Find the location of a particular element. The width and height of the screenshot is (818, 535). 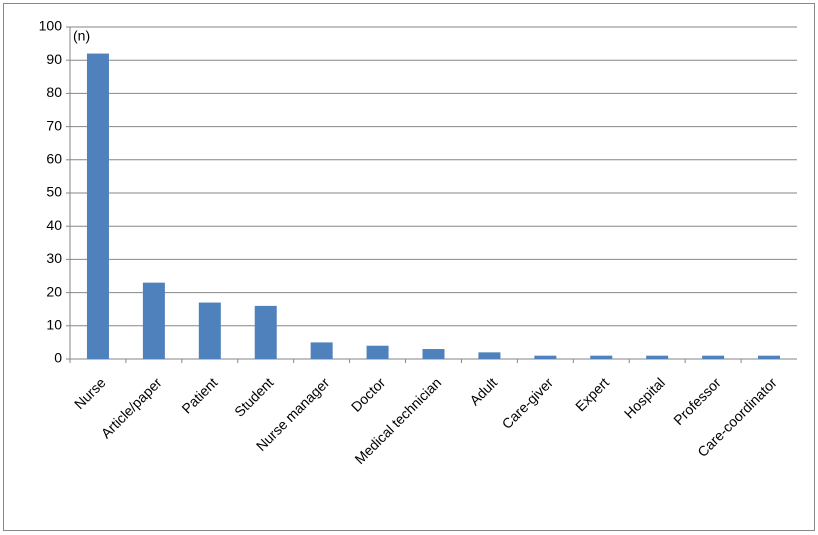

y-tick-label: 30 is located at coordinates (54, 258).